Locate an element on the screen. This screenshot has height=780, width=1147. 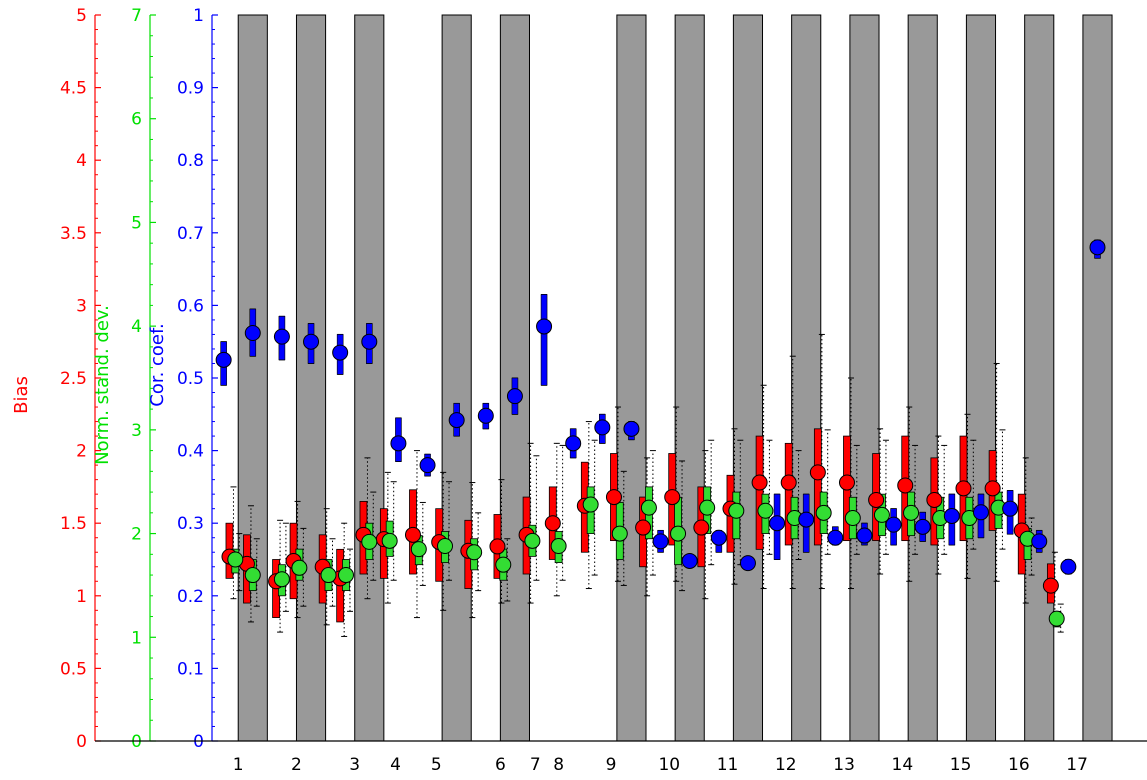
series-2-pt-15-marker is located at coordinates (660, 541).